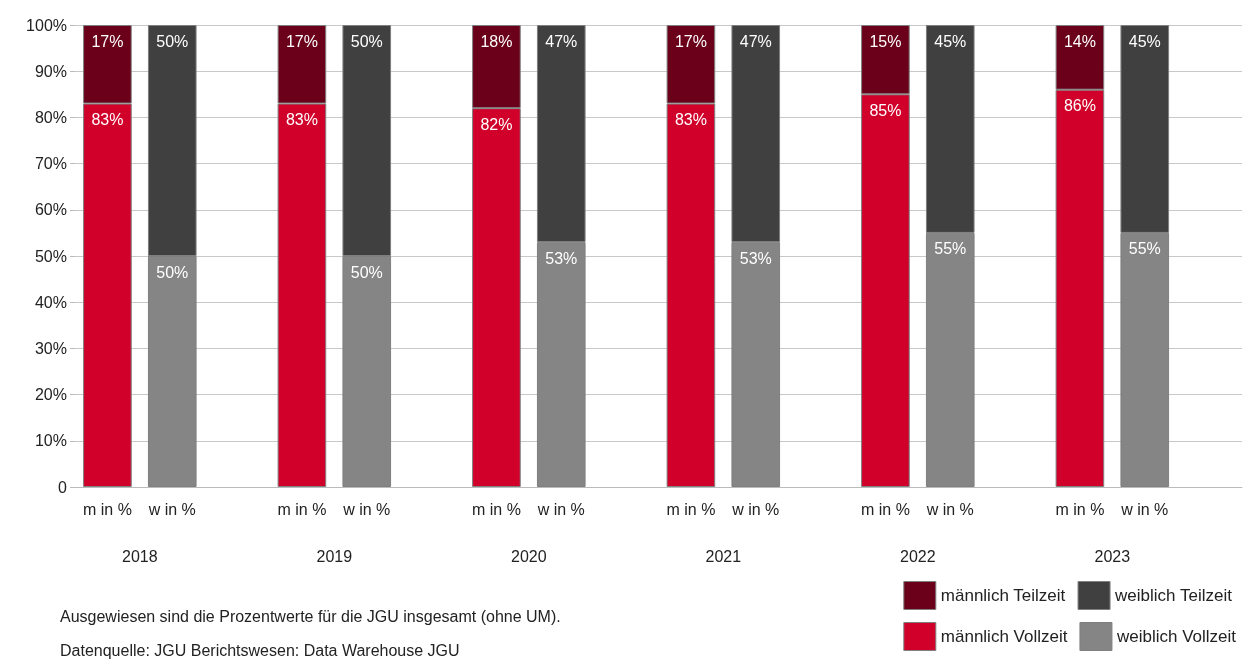  Describe the element at coordinates (50, 348) in the screenshot. I see `y-tick-label: 30%` at that location.